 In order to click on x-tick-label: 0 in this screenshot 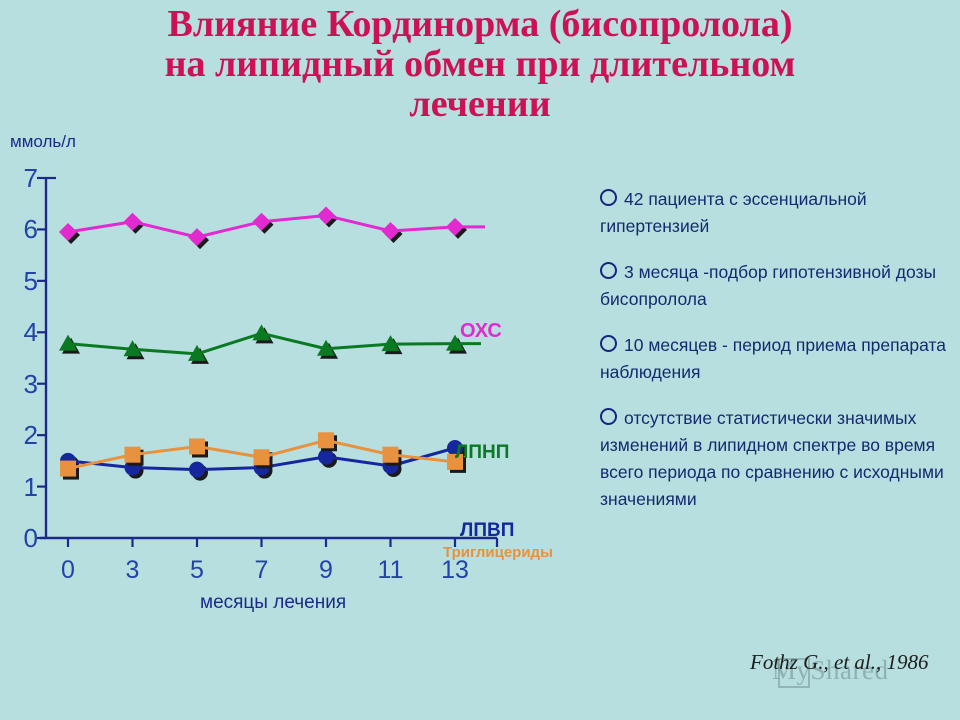, I will do `click(68, 570)`.